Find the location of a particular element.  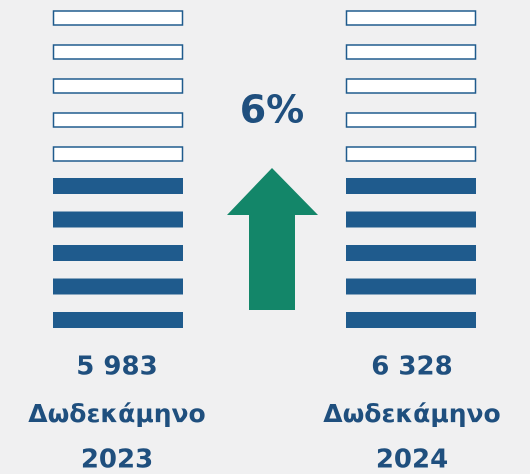

year-2024: 2024 is located at coordinates (412, 459).